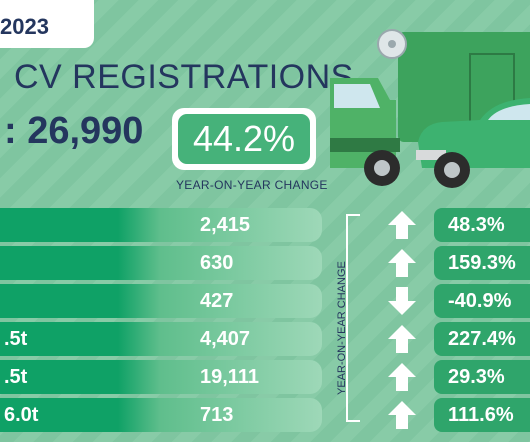  What do you see at coordinates (482, 415) in the screenshot?
I see `change-badge: 111.6%` at bounding box center [482, 415].